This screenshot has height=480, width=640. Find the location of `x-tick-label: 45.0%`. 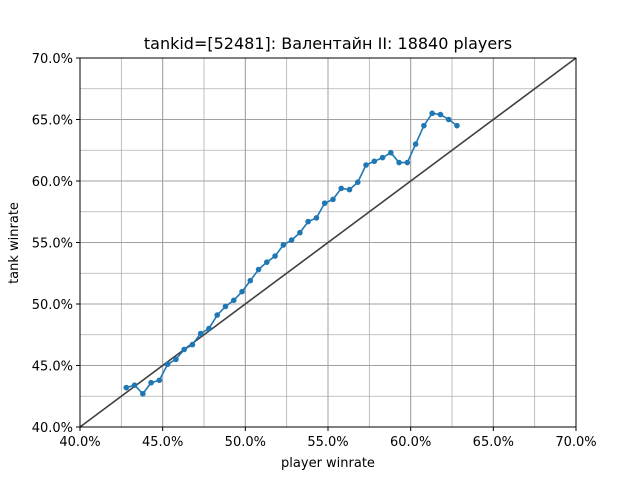

x-tick-label: 45.0% is located at coordinates (162, 442).